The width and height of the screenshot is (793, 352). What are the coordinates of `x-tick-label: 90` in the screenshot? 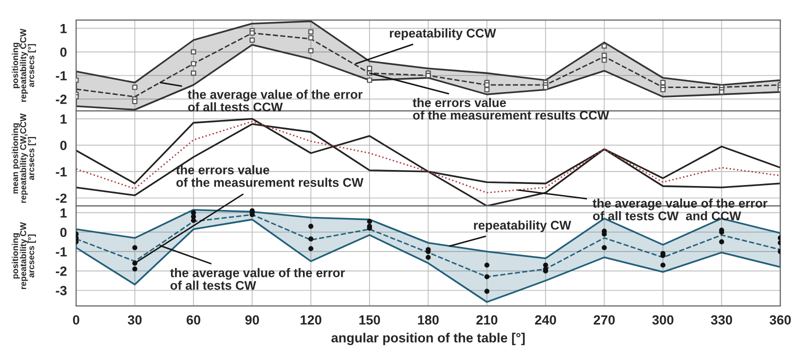 It's located at (252, 320).